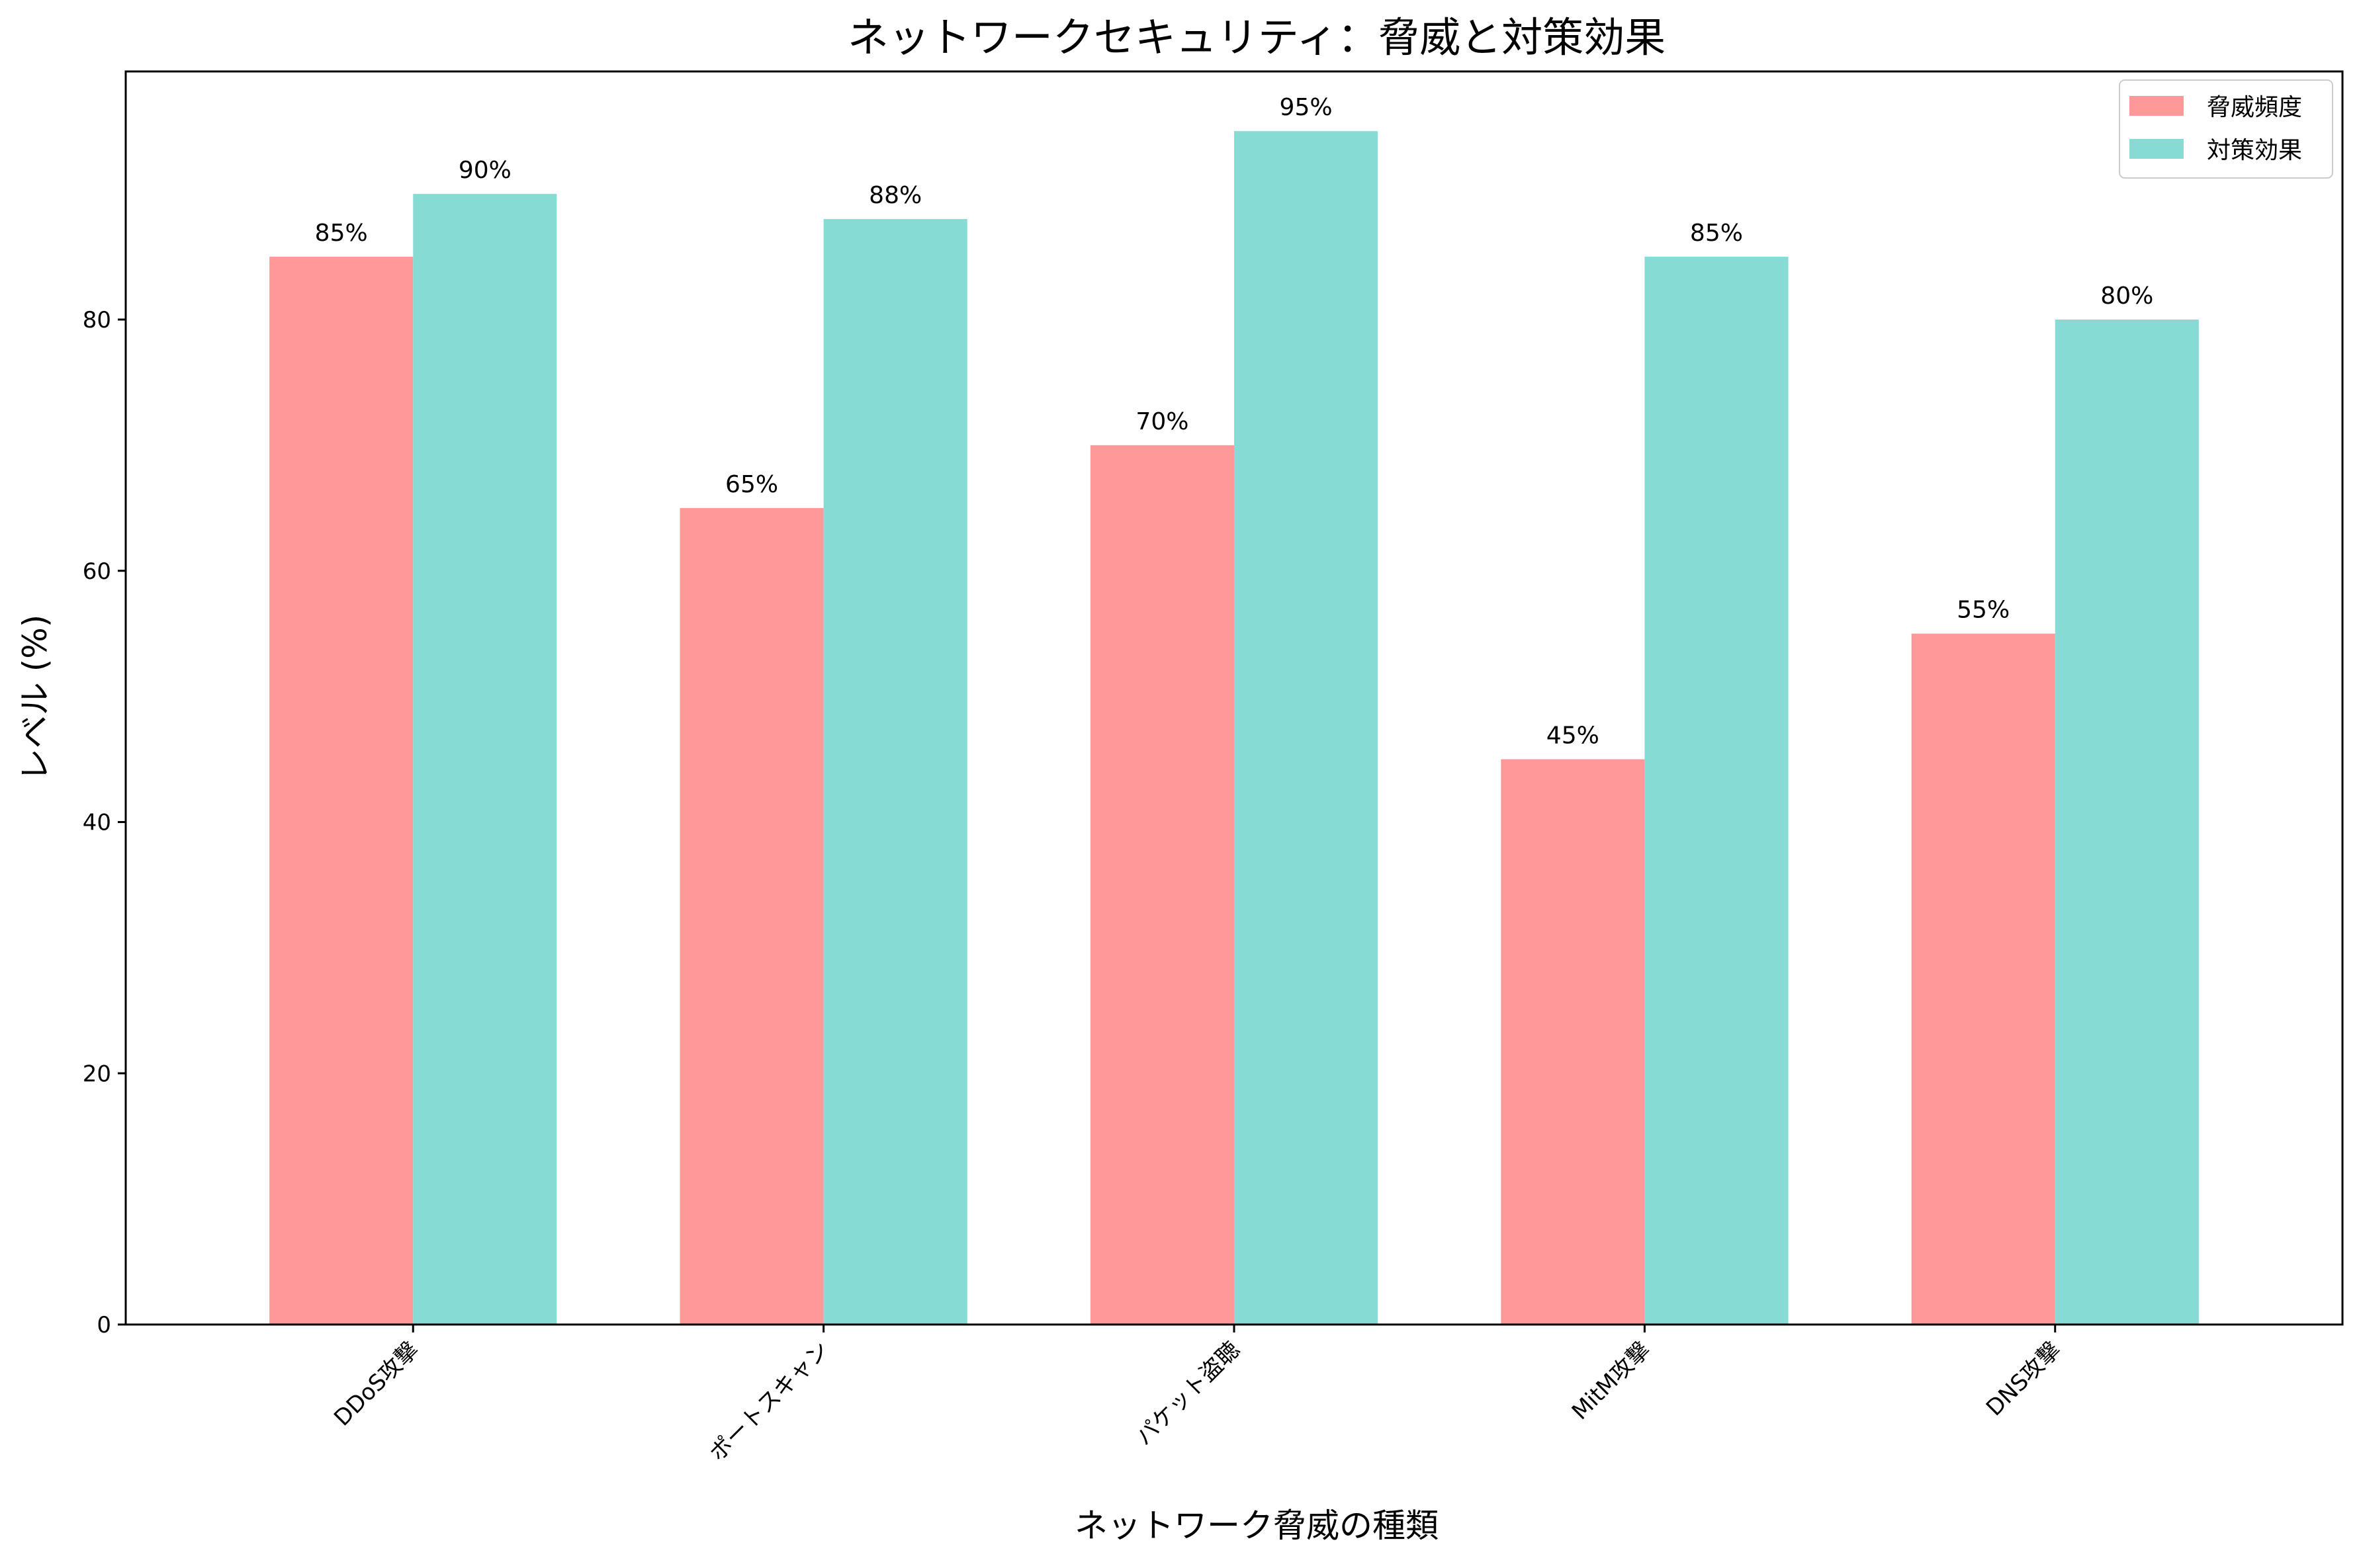  What do you see at coordinates (341, 234) in the screenshot?
I see `value-label-threat-0: 85%` at bounding box center [341, 234].